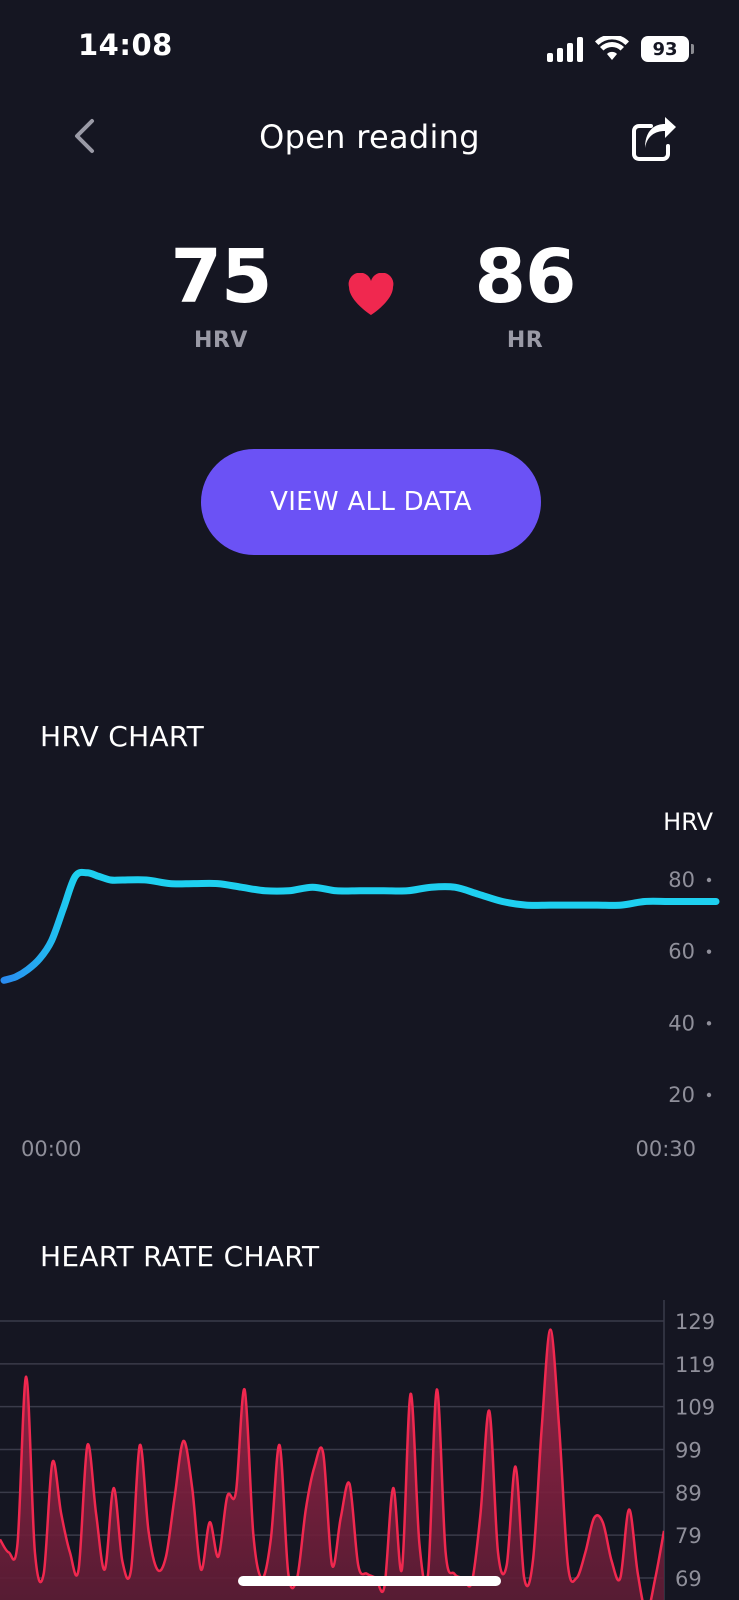 The width and height of the screenshot is (739, 1600). What do you see at coordinates (221, 277) in the screenshot?
I see `hrv-value: 75` at bounding box center [221, 277].